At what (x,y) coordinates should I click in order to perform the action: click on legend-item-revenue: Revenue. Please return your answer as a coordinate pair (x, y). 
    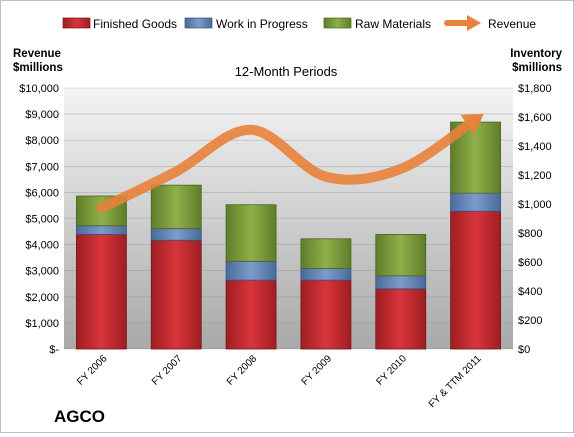
    Looking at the image, I should click on (490, 23).